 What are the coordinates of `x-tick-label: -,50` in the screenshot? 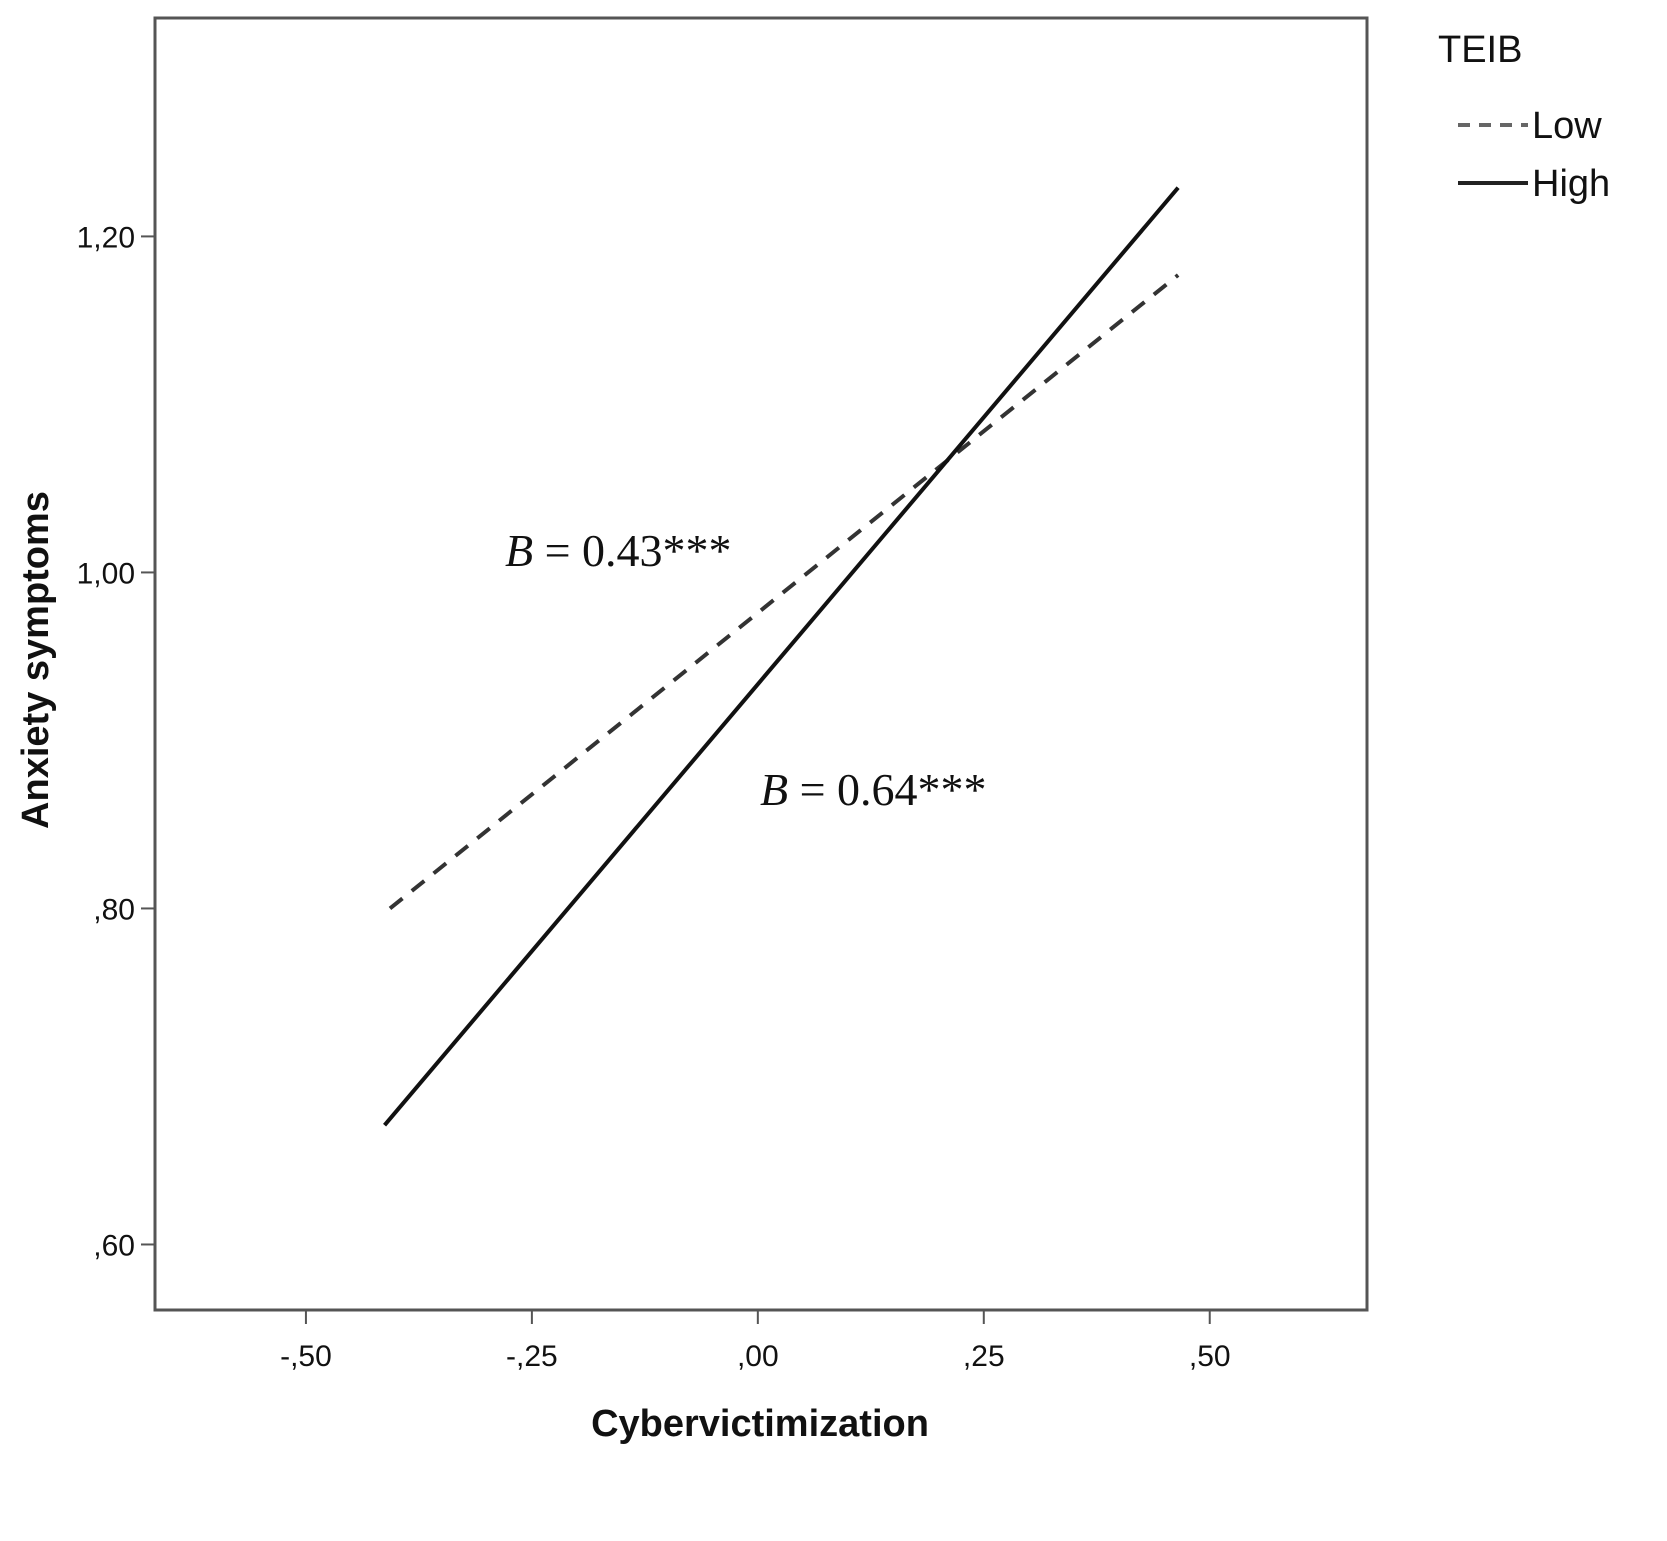 It's located at (306, 1356).